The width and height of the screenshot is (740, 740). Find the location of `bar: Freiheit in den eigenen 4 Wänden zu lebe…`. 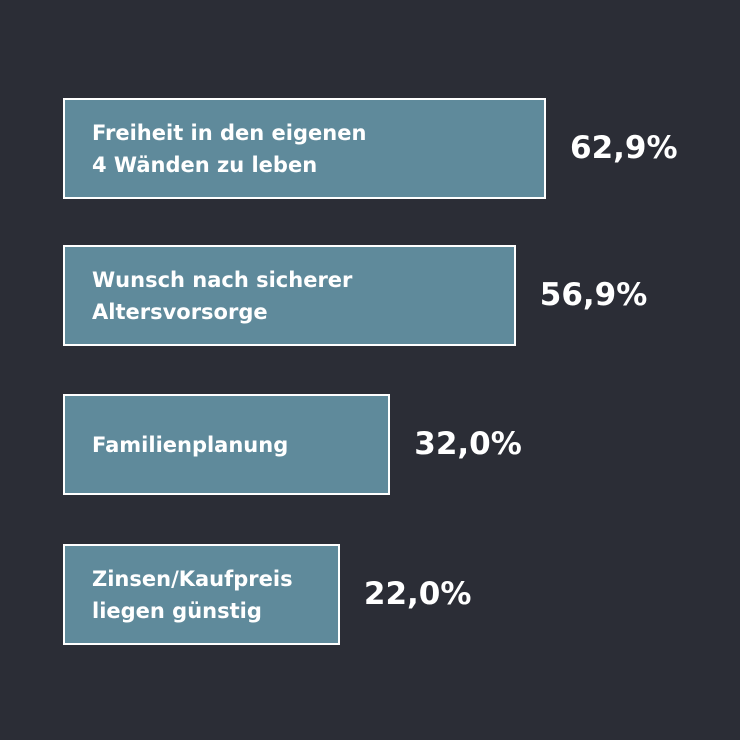

bar: Freiheit in den eigenen 4 Wänden zu lebe… is located at coordinates (305, 148).